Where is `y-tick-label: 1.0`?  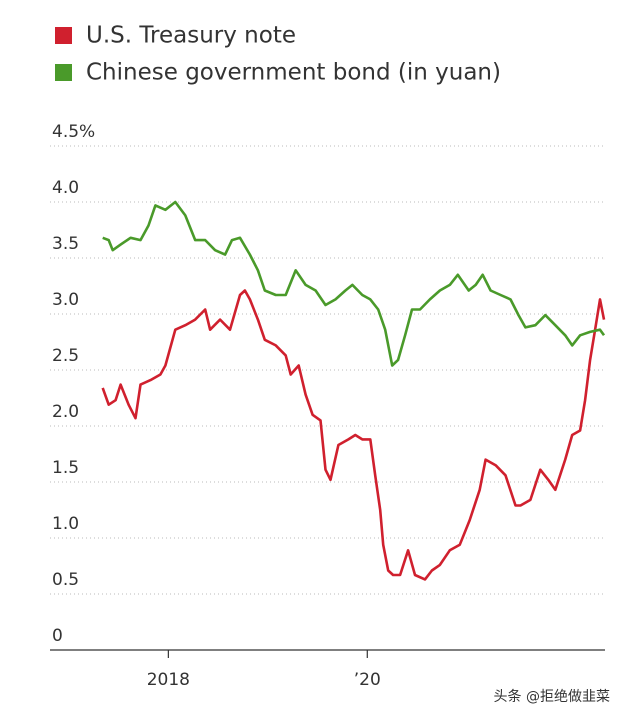 y-tick-label: 1.0 is located at coordinates (65, 524).